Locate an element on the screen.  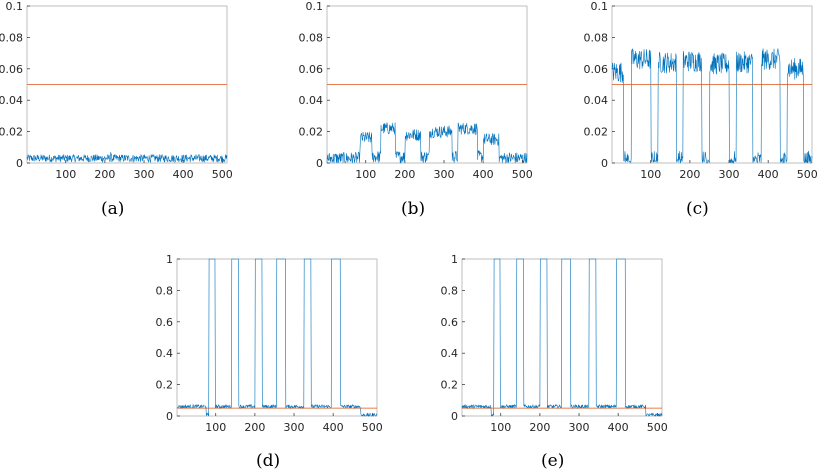
y-tick-label-b-3: 0.06 is located at coordinates (311, 69).